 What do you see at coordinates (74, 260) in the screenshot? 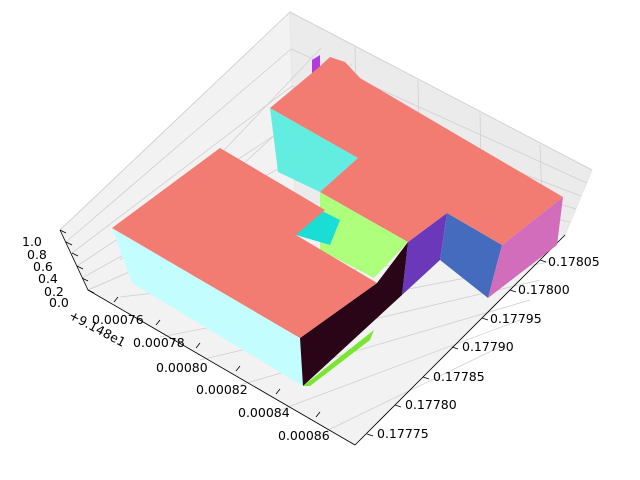
I see `z-axis-line` at bounding box center [74, 260].